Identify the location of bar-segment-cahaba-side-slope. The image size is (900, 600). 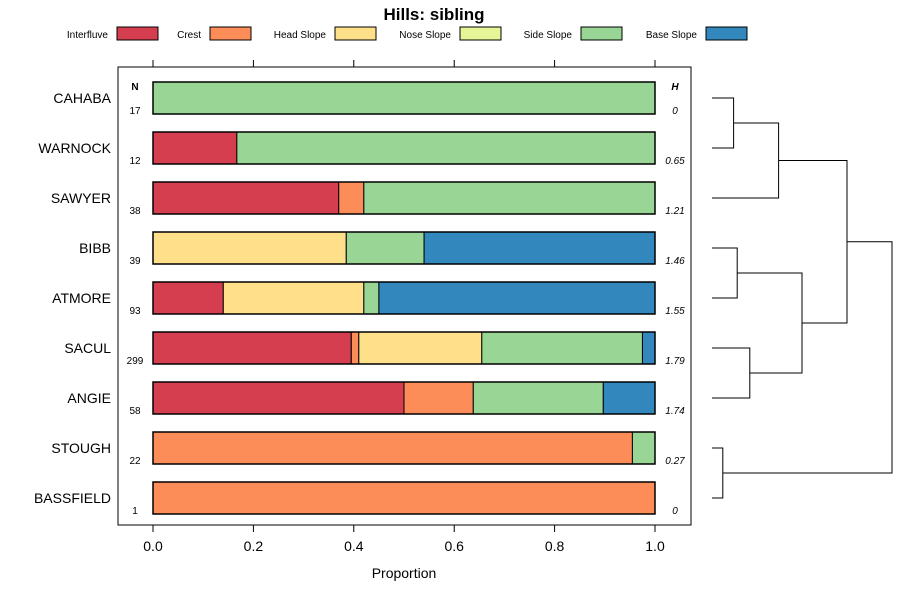
(404, 98).